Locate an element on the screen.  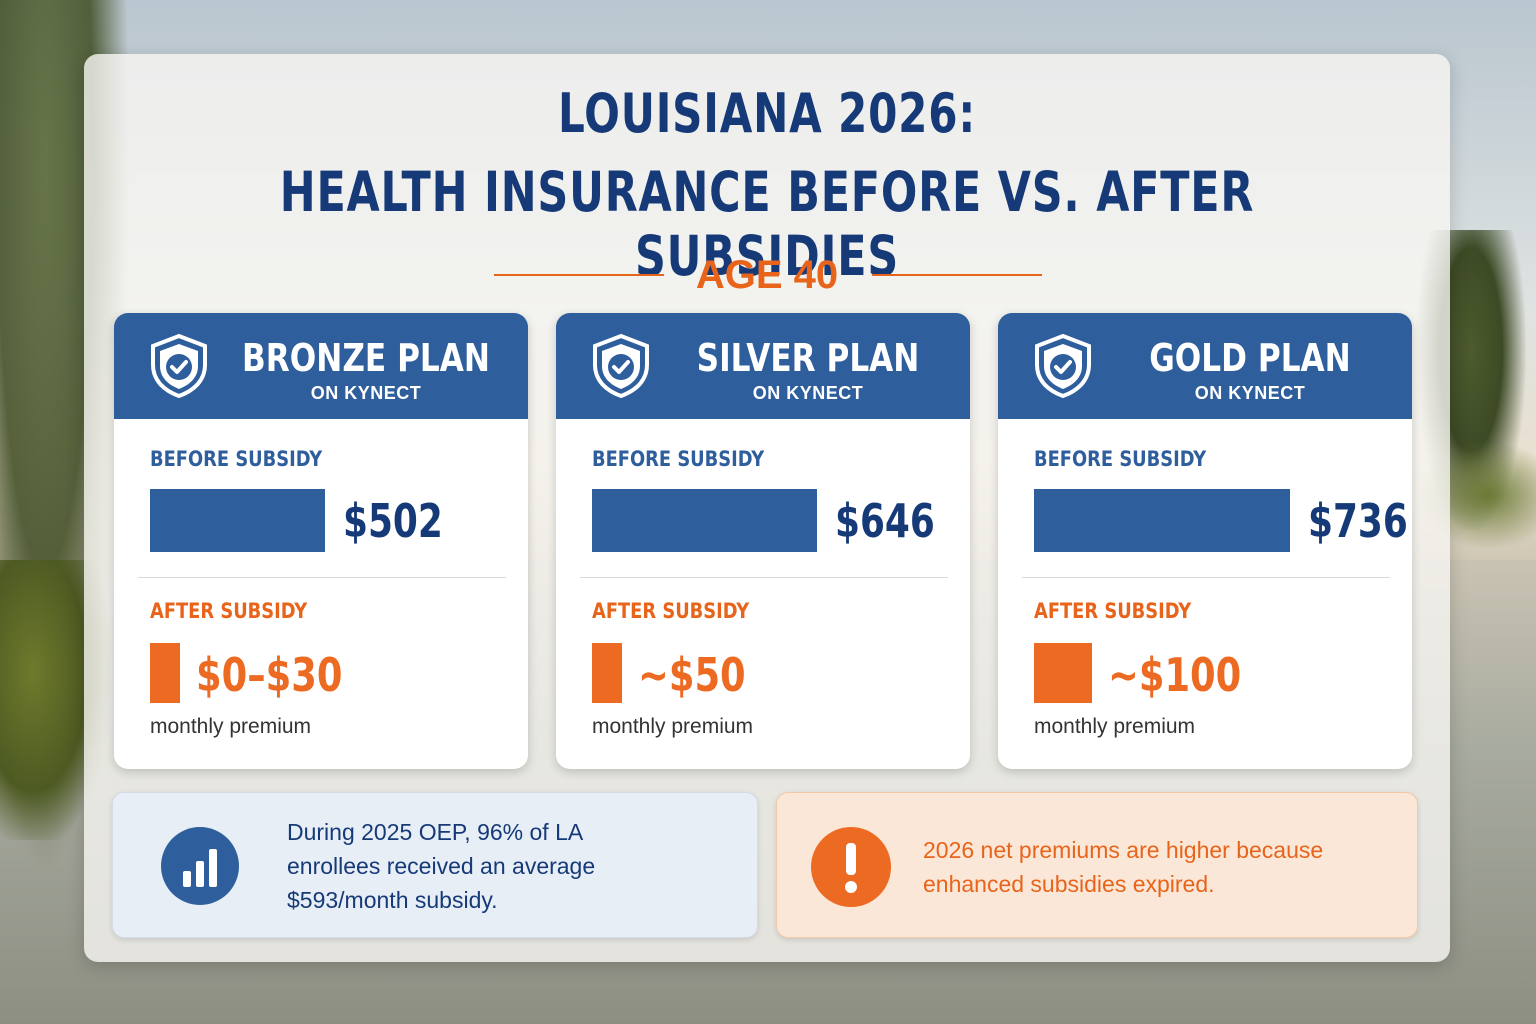
subtitle-rule-left is located at coordinates (579, 275).